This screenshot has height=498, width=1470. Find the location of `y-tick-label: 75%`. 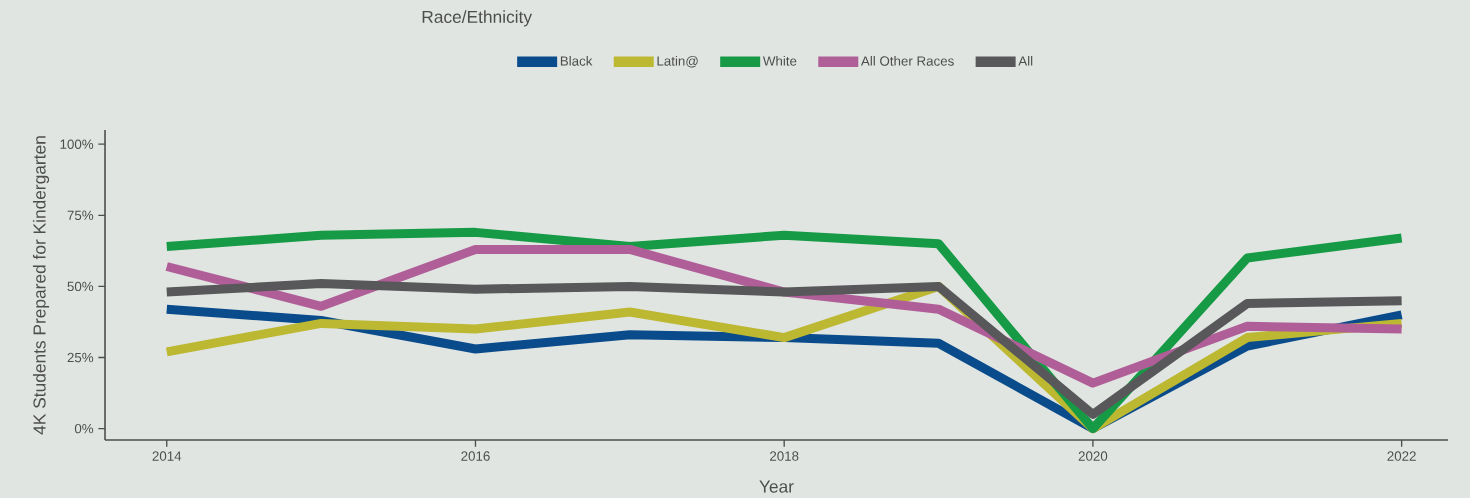

y-tick-label: 75% is located at coordinates (80, 215).